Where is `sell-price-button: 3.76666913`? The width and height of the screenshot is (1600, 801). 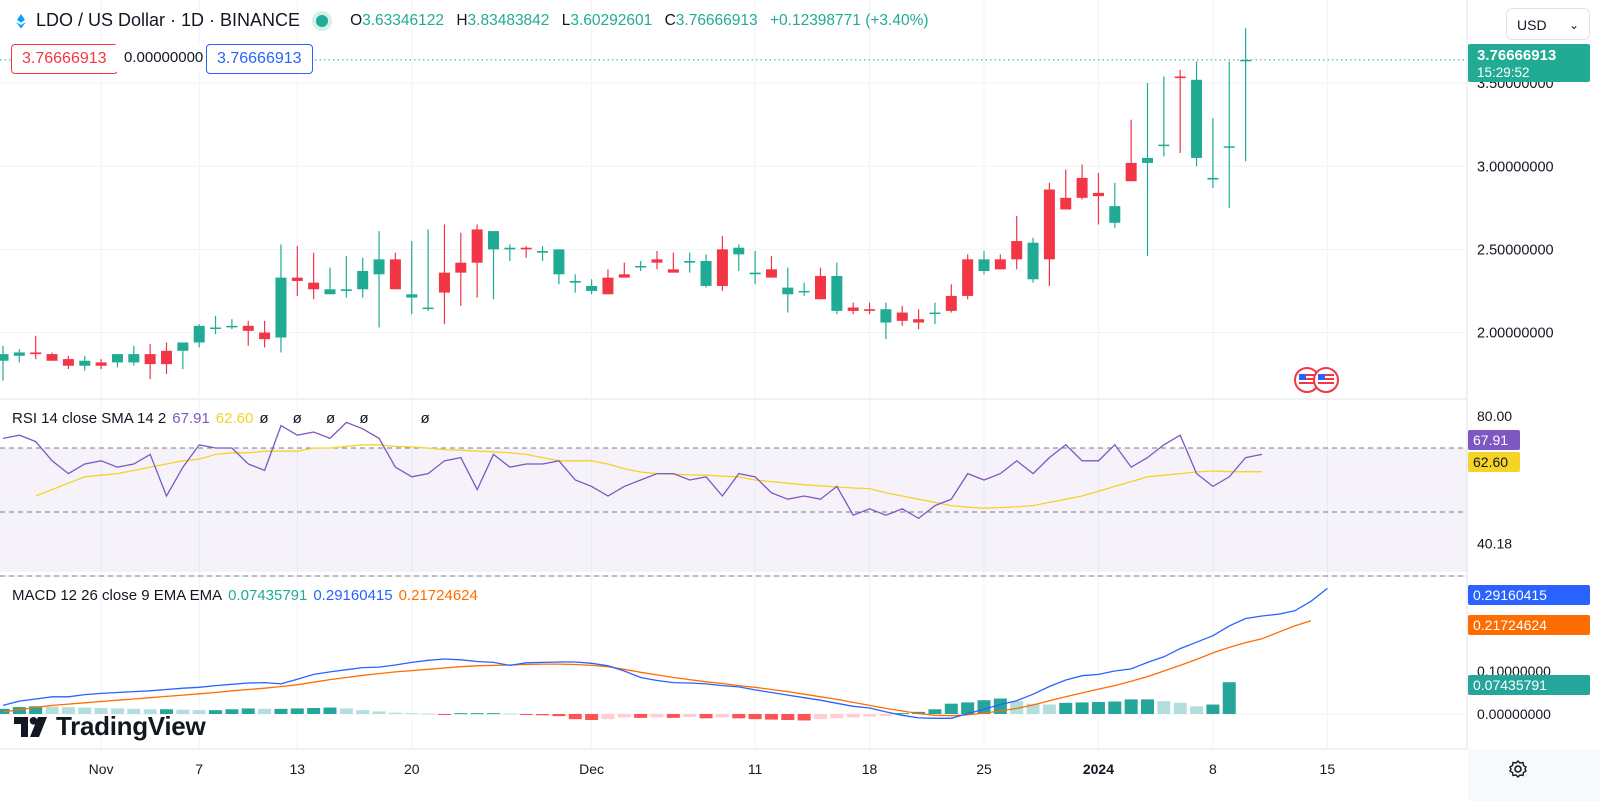 sell-price-button: 3.76666913 is located at coordinates (64, 59).